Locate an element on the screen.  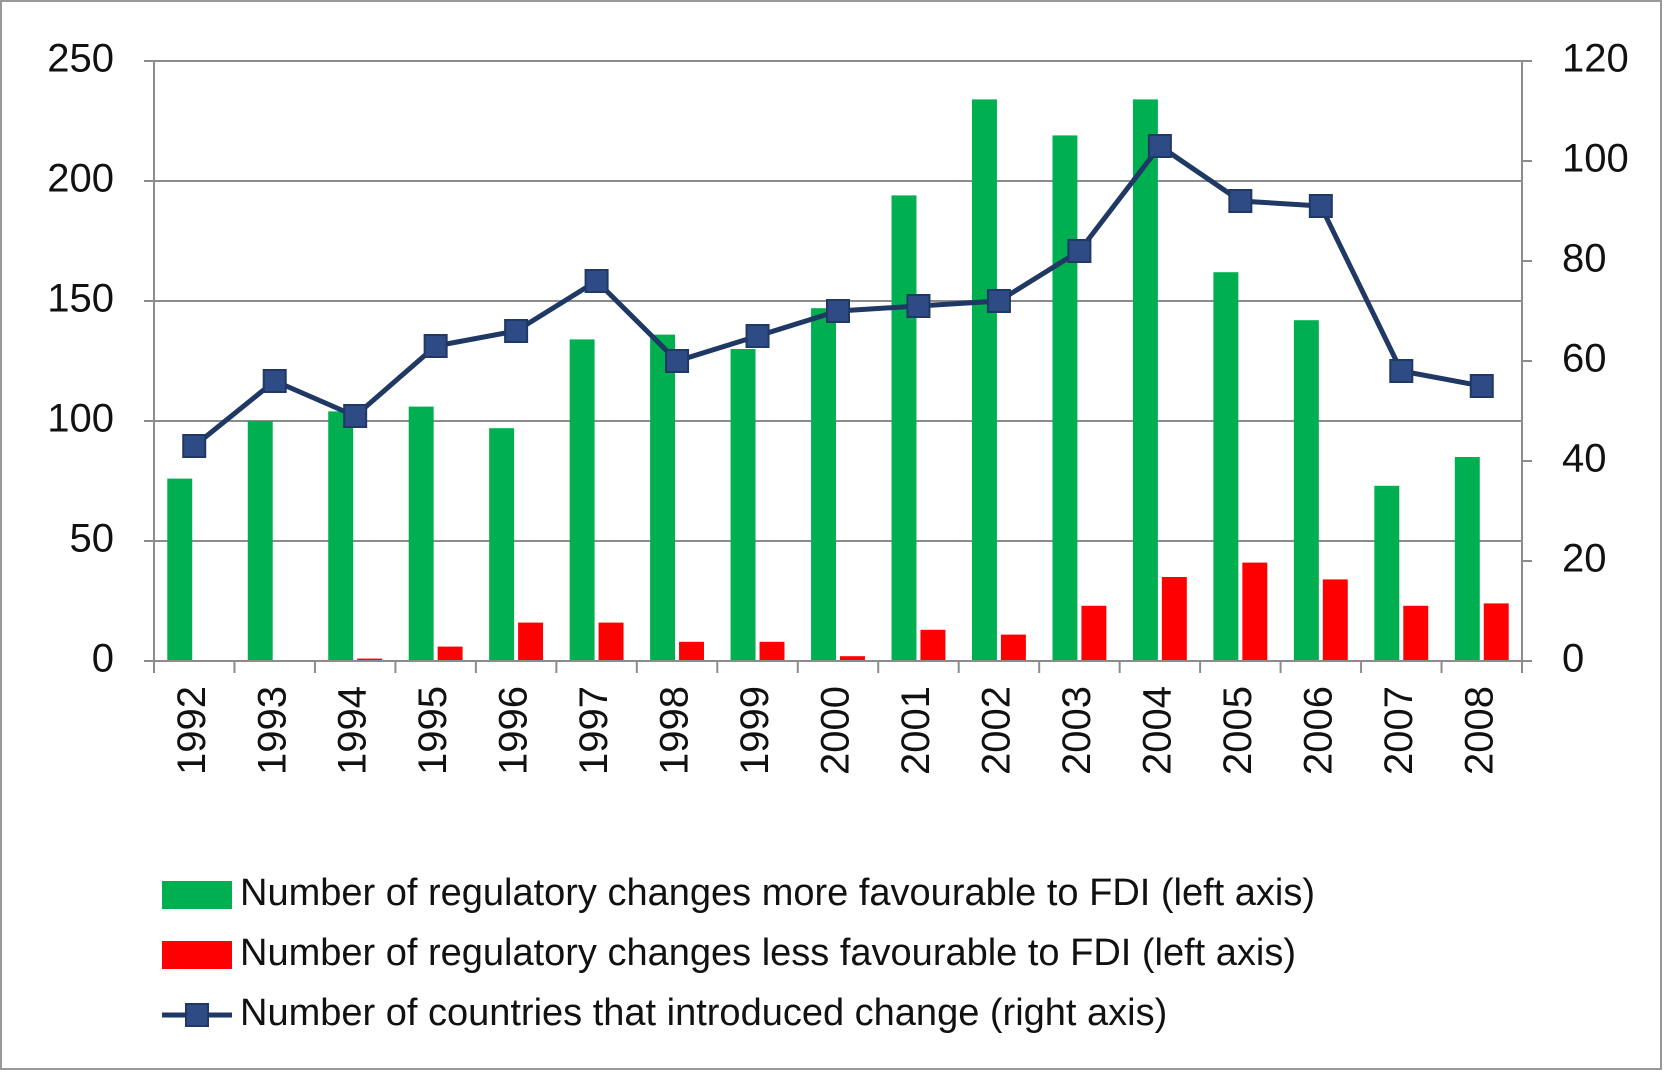
x-tick-label: 2007 is located at coordinates (1399, 730).